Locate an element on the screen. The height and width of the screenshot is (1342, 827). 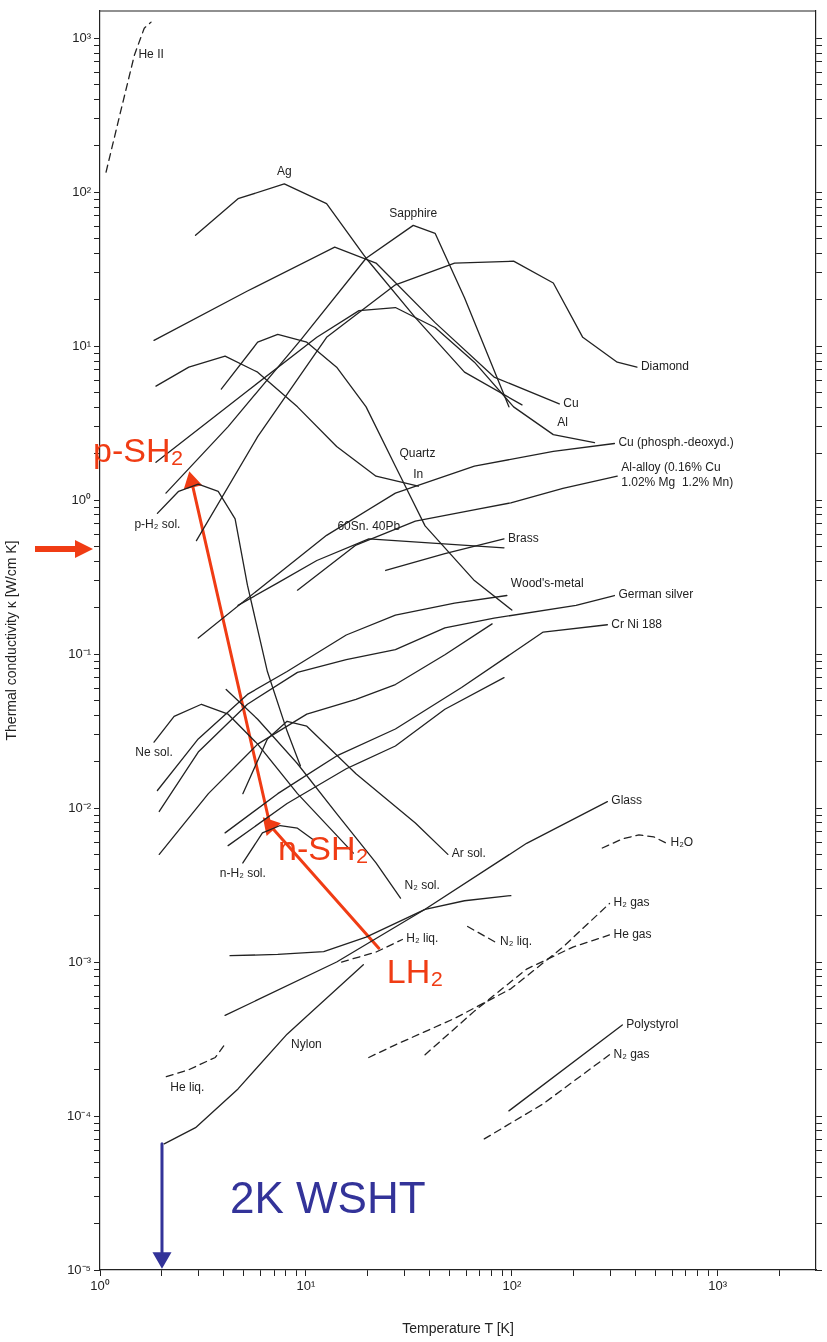
annotation: Cu (phosph.-deoxyd.) is located at coordinates (676, 442).